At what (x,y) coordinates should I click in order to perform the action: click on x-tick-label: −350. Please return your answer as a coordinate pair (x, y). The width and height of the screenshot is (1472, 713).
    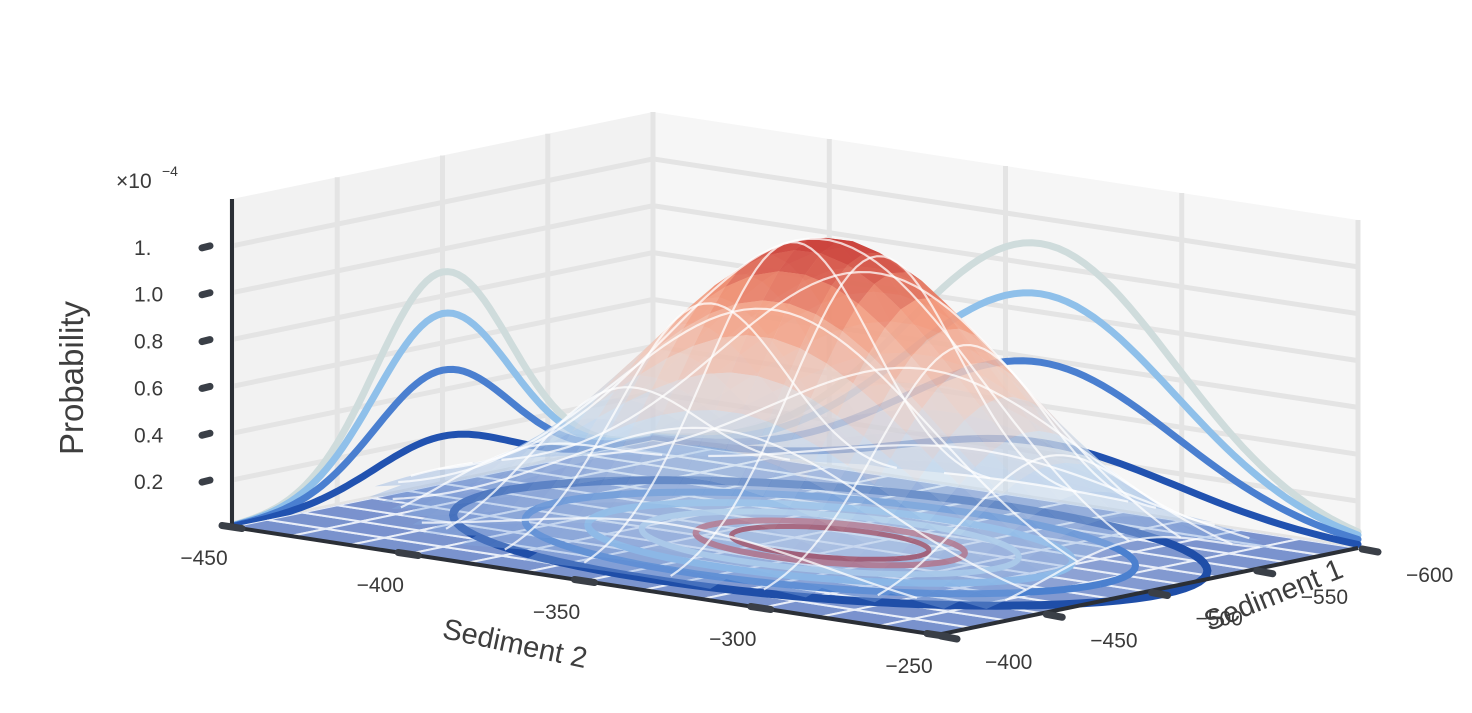
    Looking at the image, I should click on (556, 612).